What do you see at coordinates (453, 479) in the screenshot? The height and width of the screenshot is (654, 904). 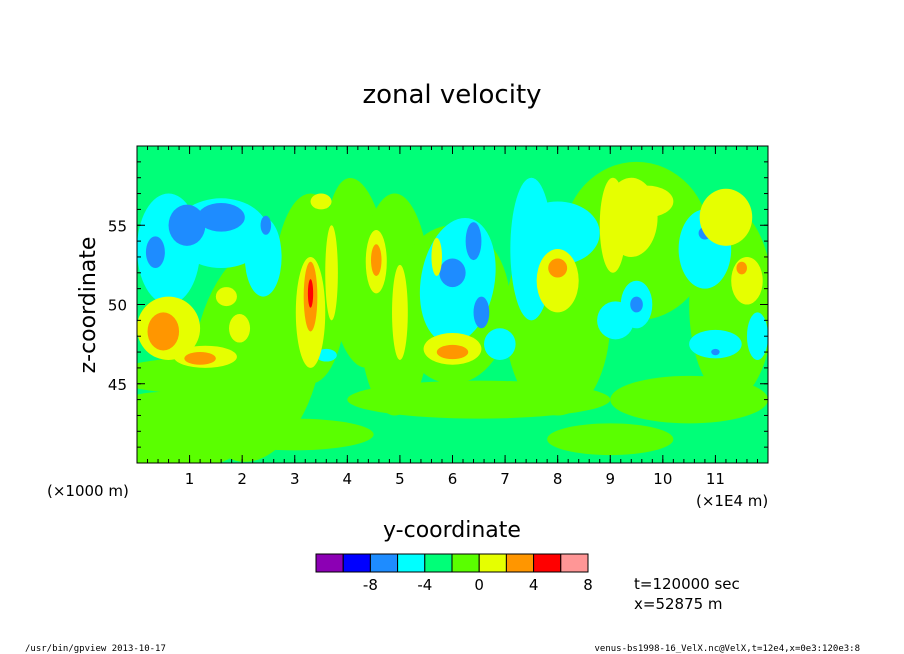 I see `x-tick-label: 6` at bounding box center [453, 479].